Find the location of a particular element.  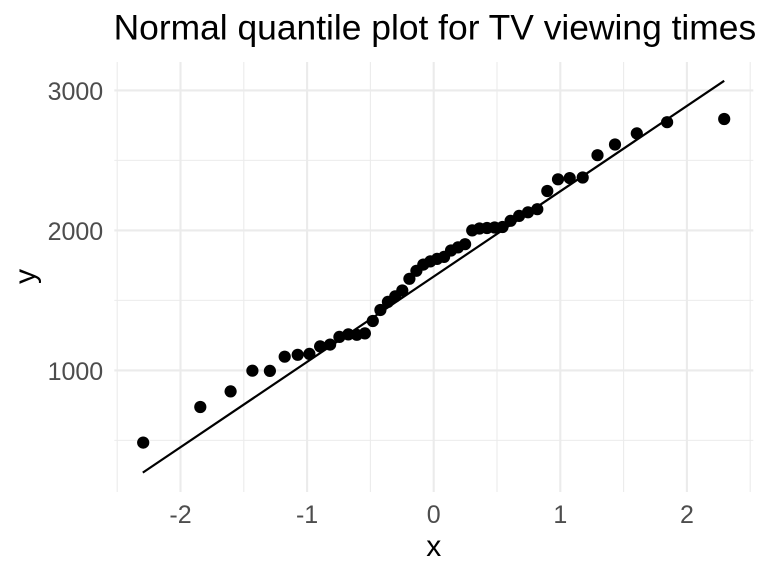

svg-text: 0 is located at coordinates (434, 515).